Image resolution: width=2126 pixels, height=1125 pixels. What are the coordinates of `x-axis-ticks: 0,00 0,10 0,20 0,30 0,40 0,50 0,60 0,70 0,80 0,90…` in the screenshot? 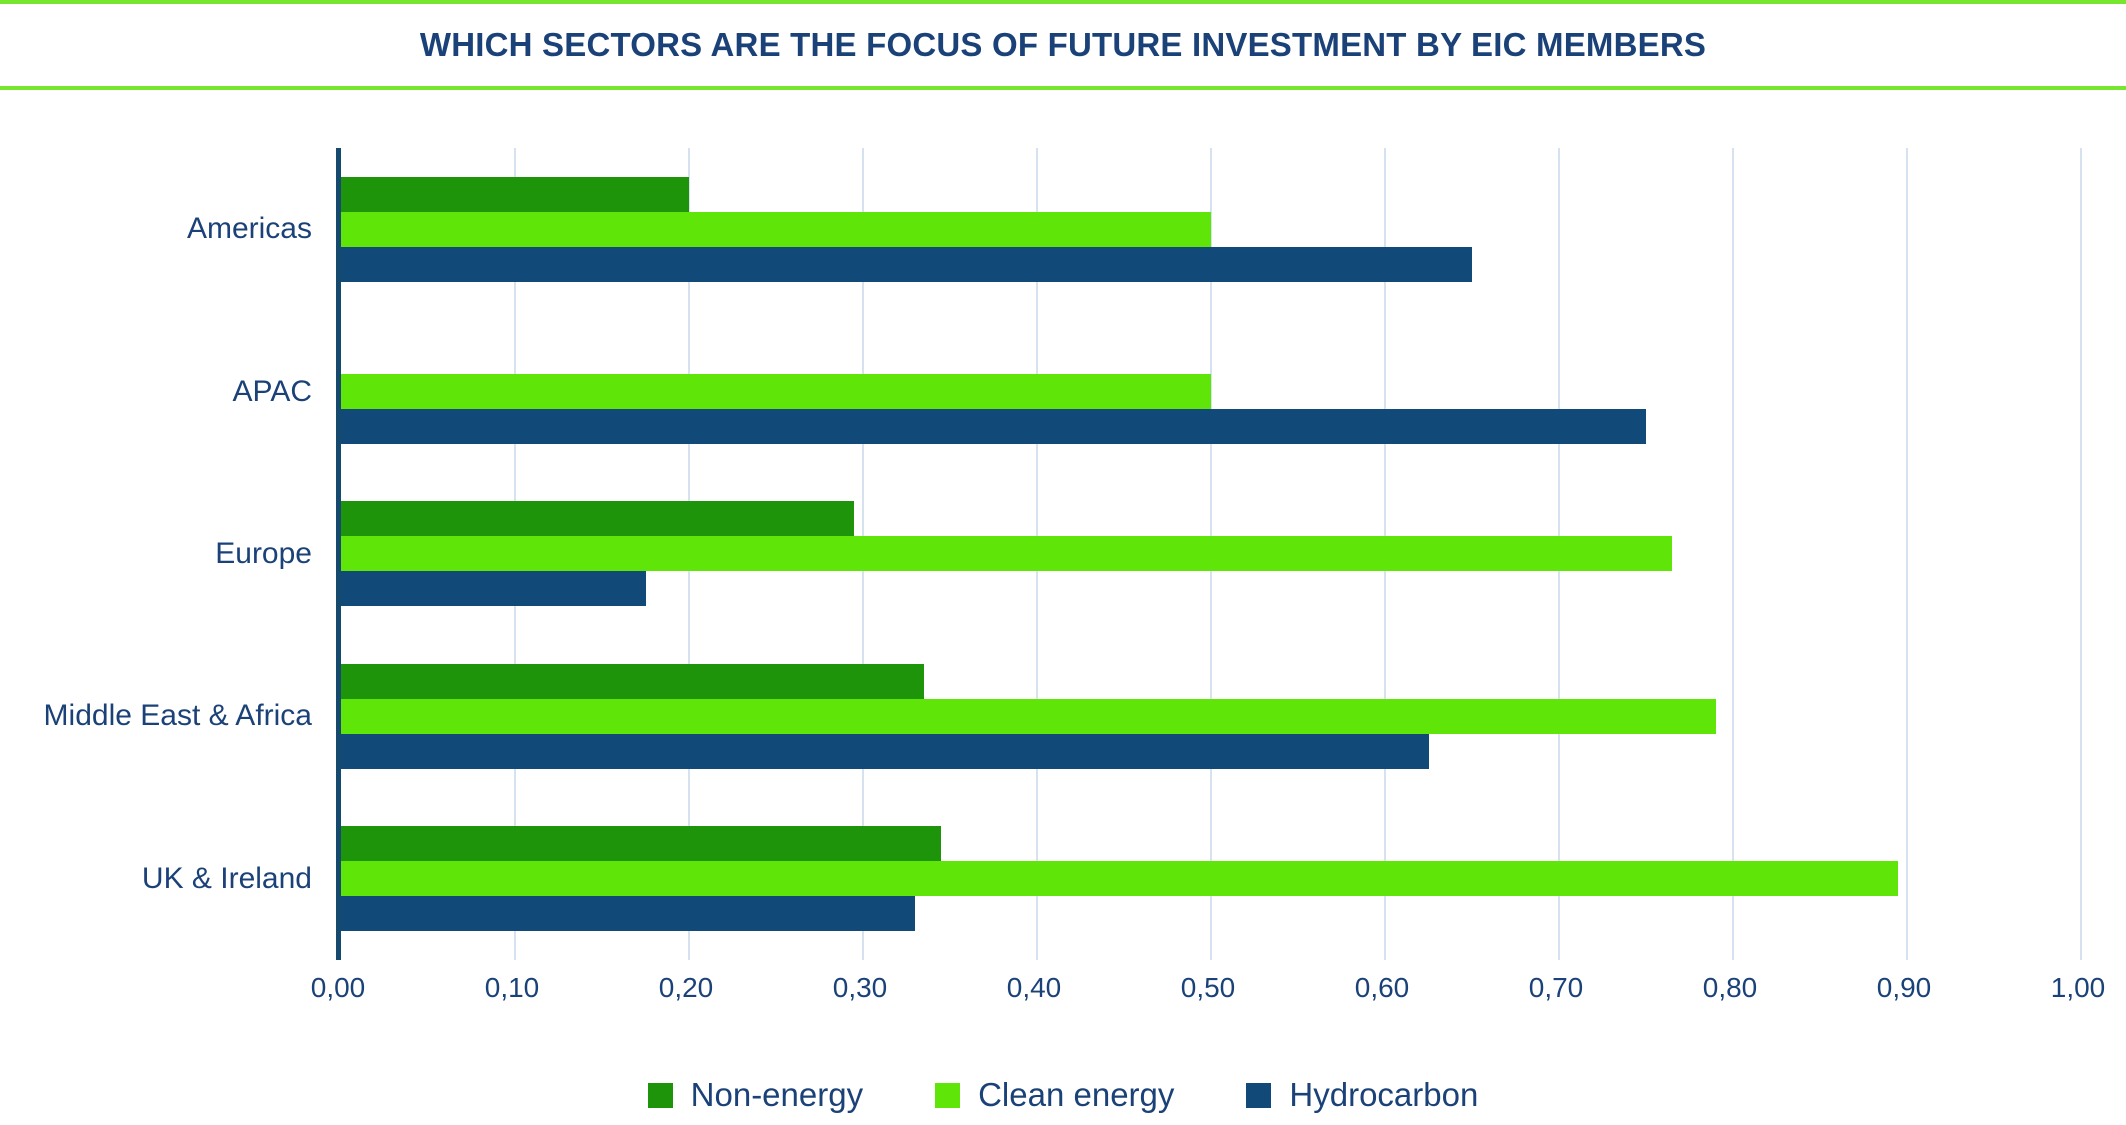 It's located at (1208, 994).